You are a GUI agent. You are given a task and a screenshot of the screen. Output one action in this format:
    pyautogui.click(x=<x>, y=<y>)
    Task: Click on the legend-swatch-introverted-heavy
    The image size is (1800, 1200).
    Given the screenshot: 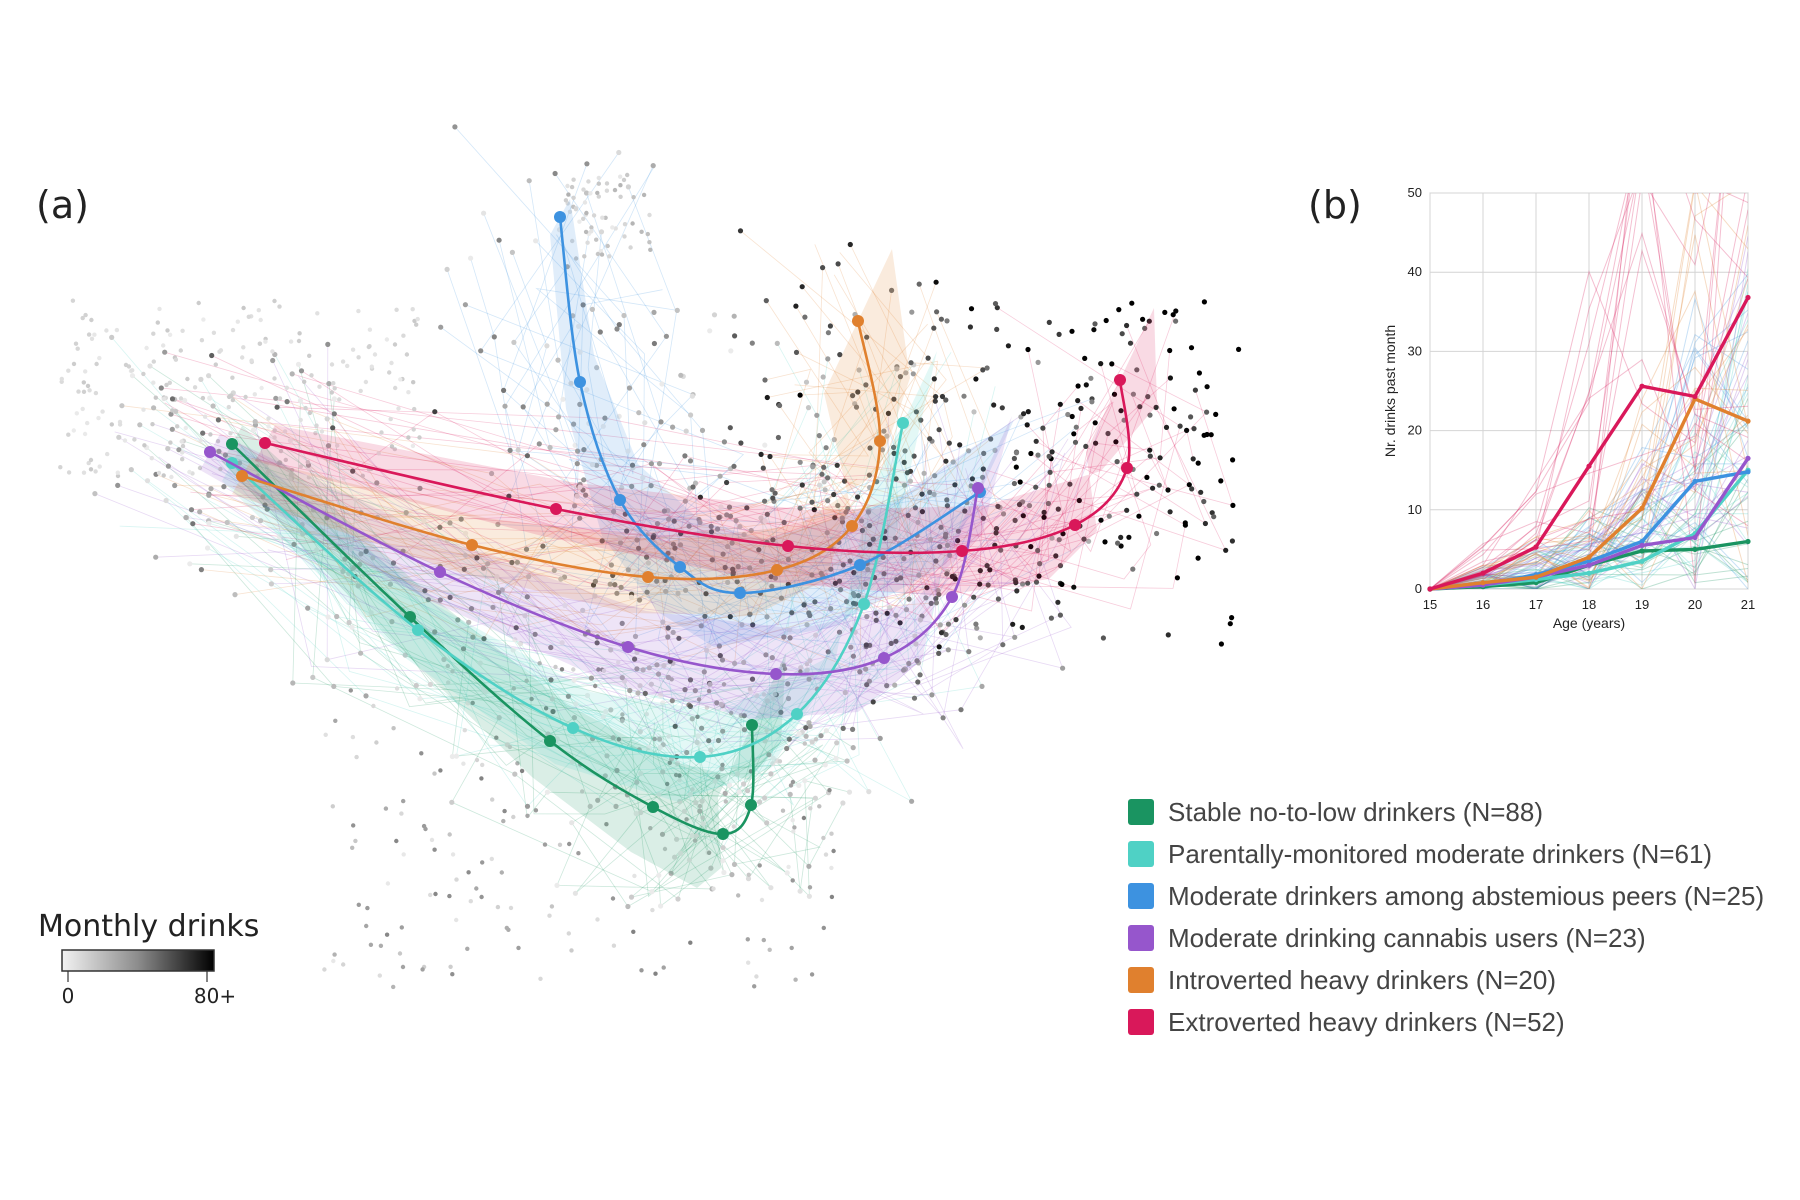 What is the action you would take?
    pyautogui.click(x=1141, y=980)
    